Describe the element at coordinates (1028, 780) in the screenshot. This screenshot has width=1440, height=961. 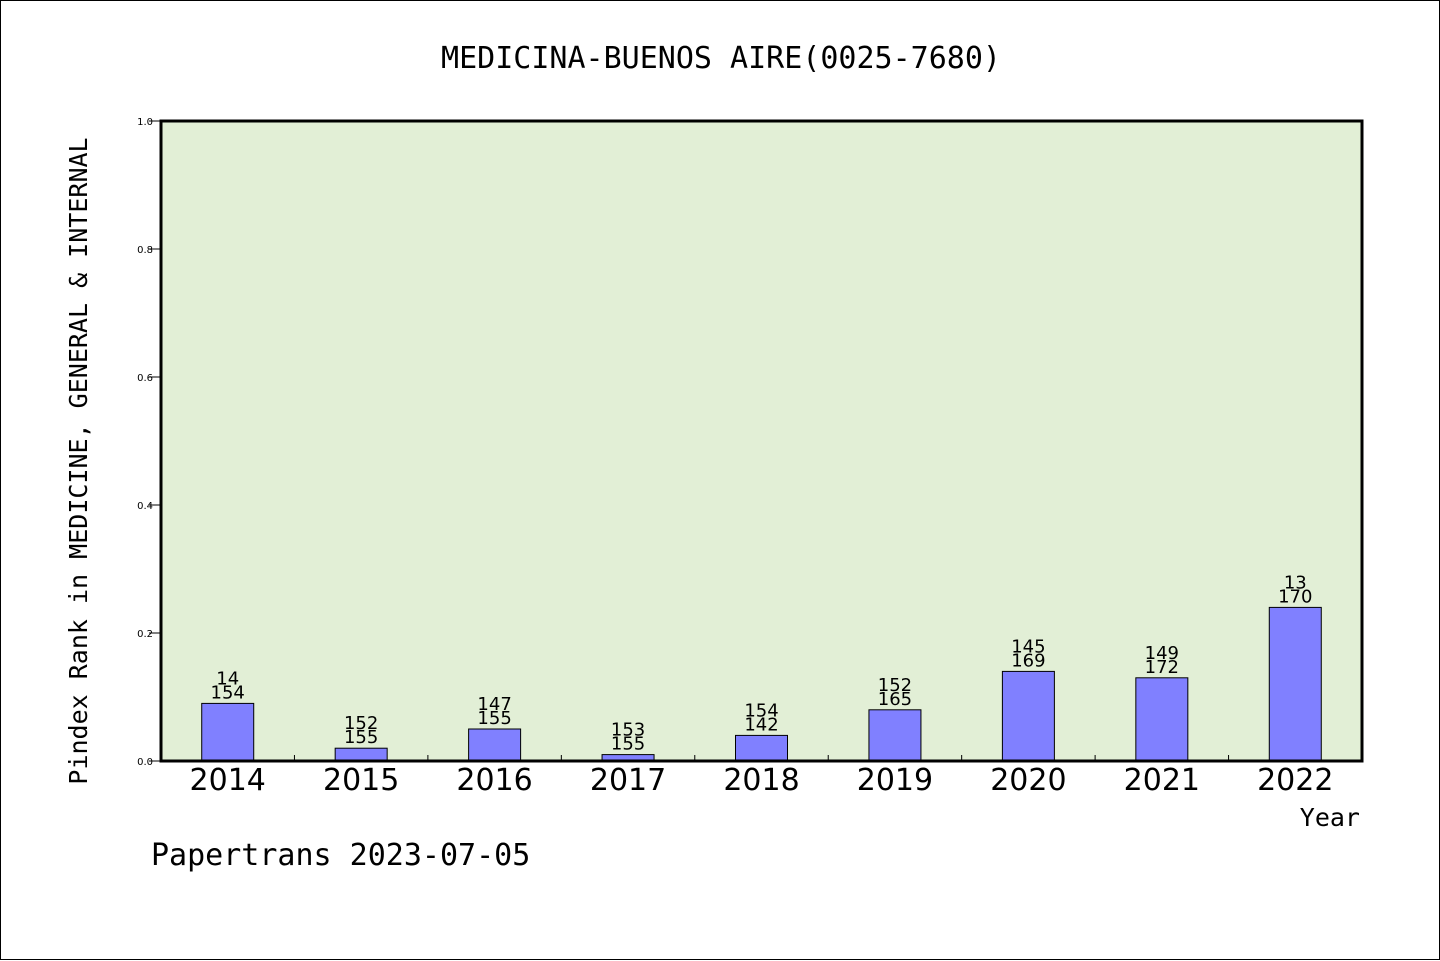
I see `x-tick-label: 2020` at that location.